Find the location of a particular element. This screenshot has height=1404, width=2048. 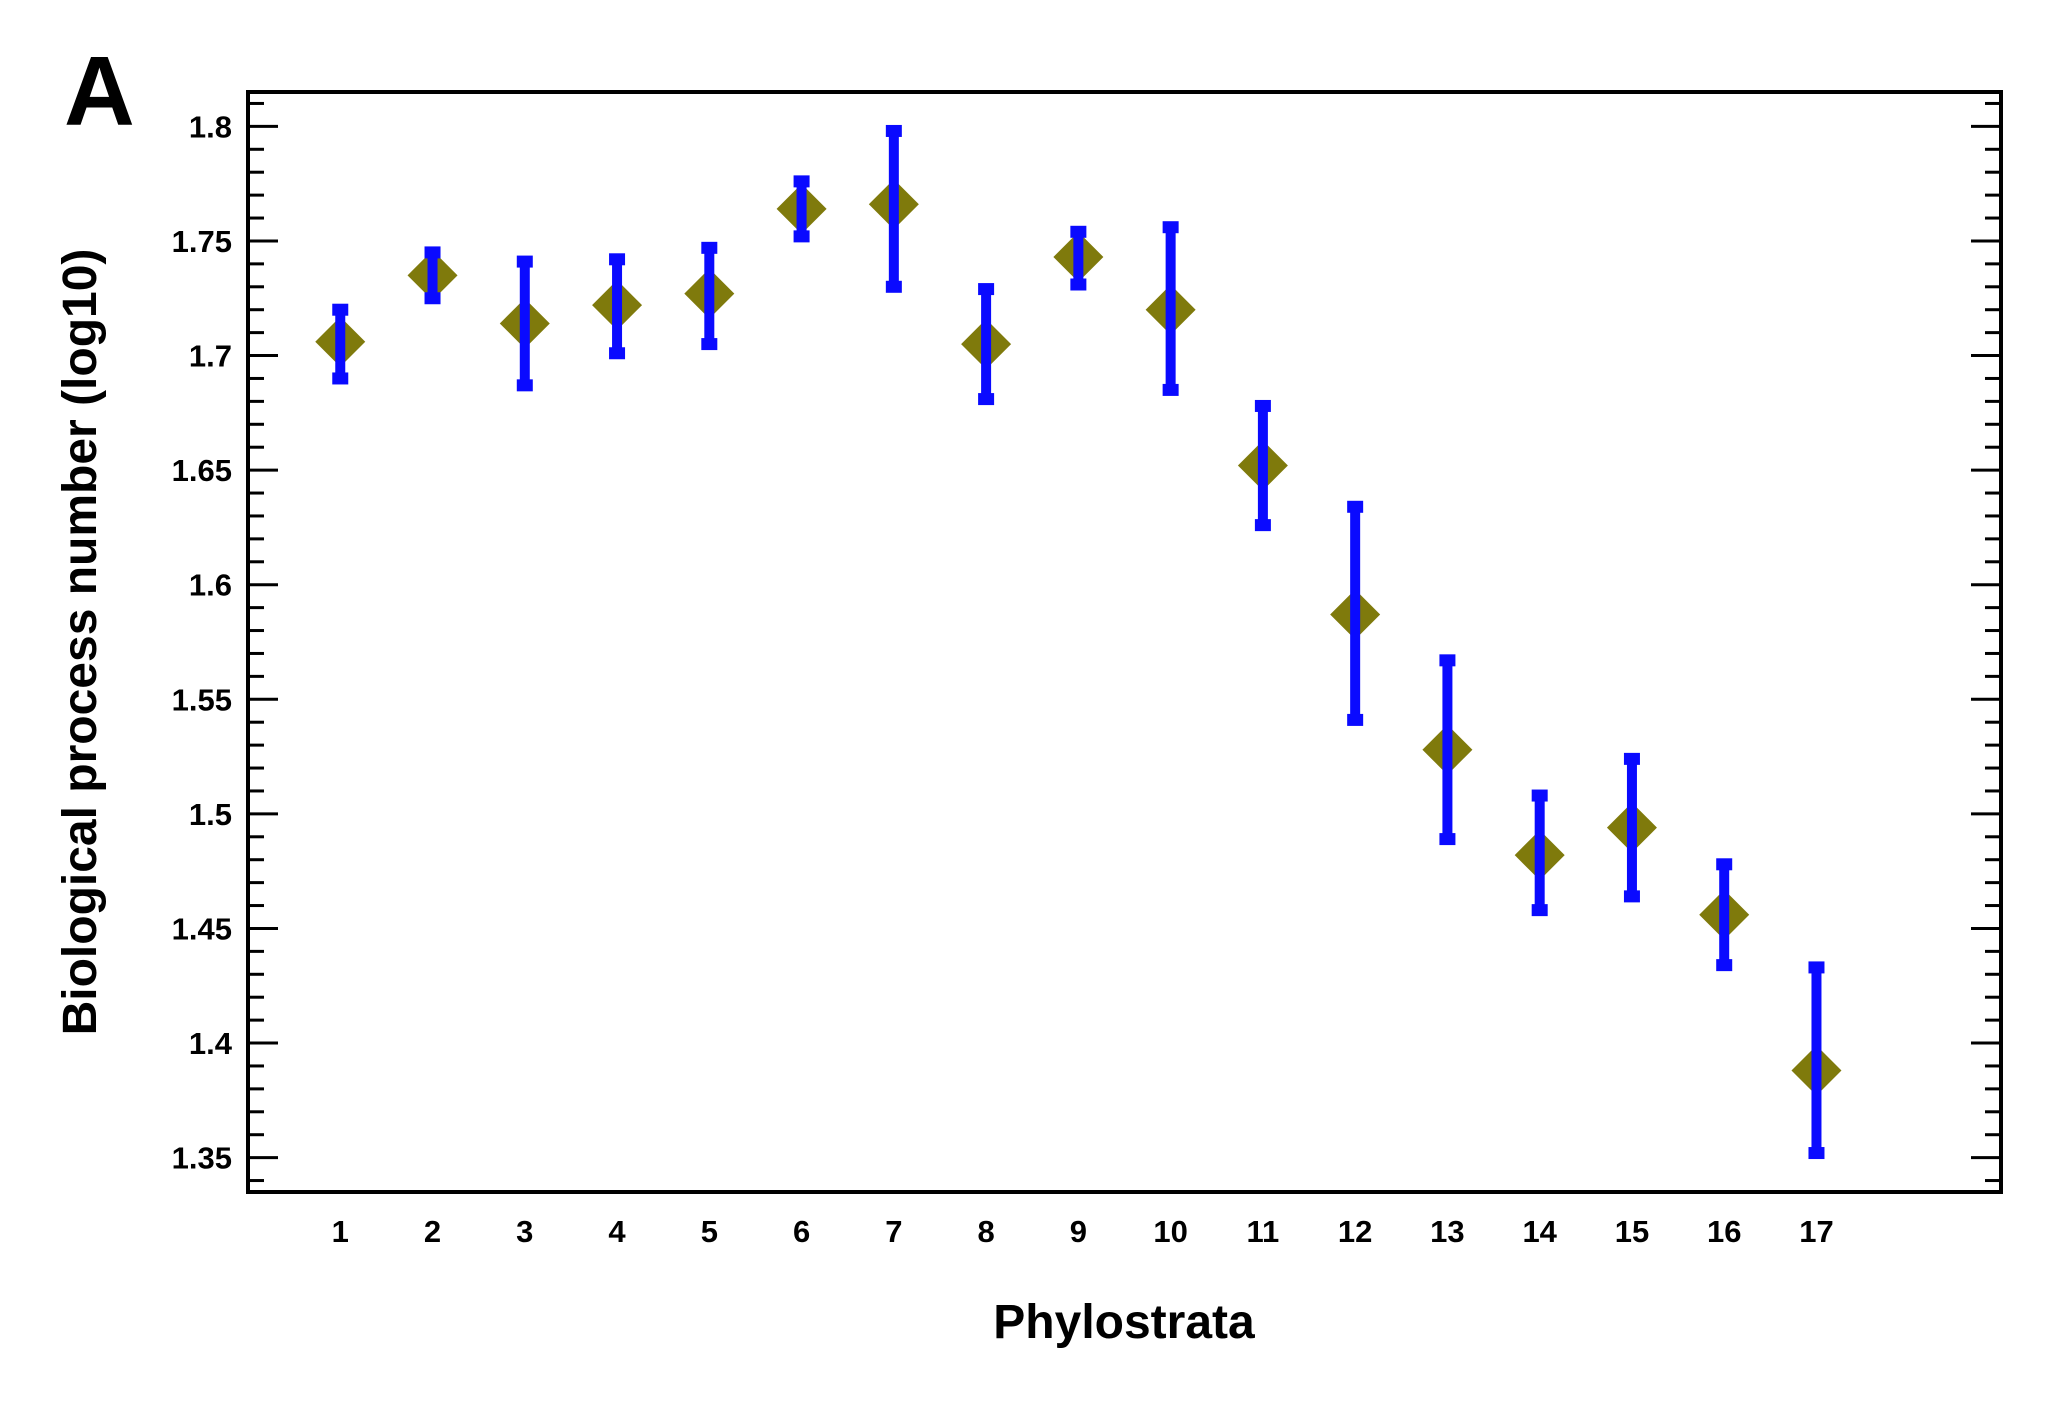

y-tick-label: 1.5 is located at coordinates (210, 814).